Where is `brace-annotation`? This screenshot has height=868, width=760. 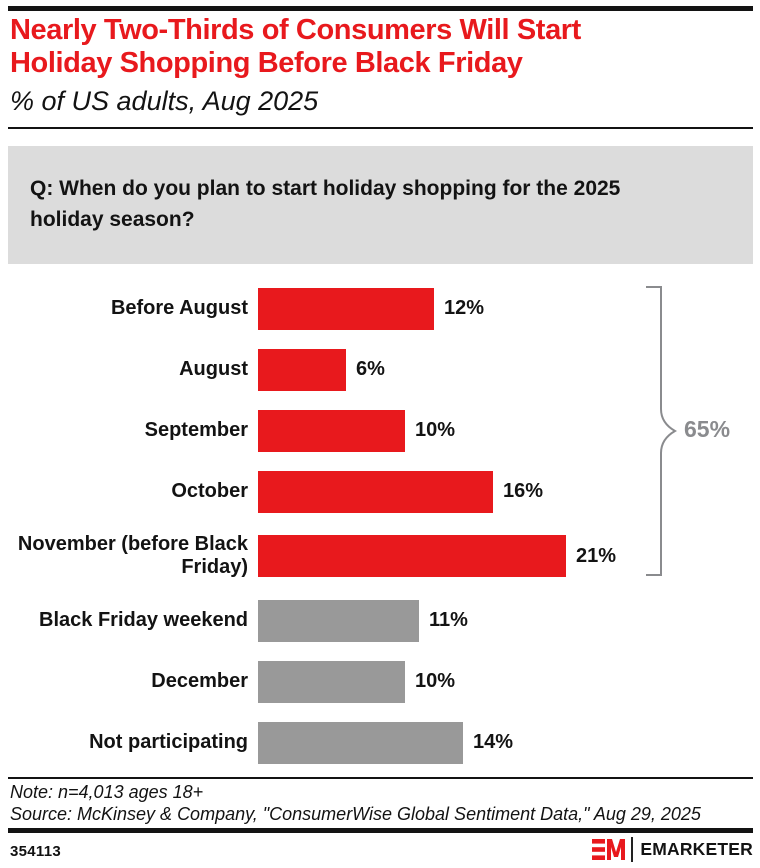 brace-annotation is located at coordinates (662, 431).